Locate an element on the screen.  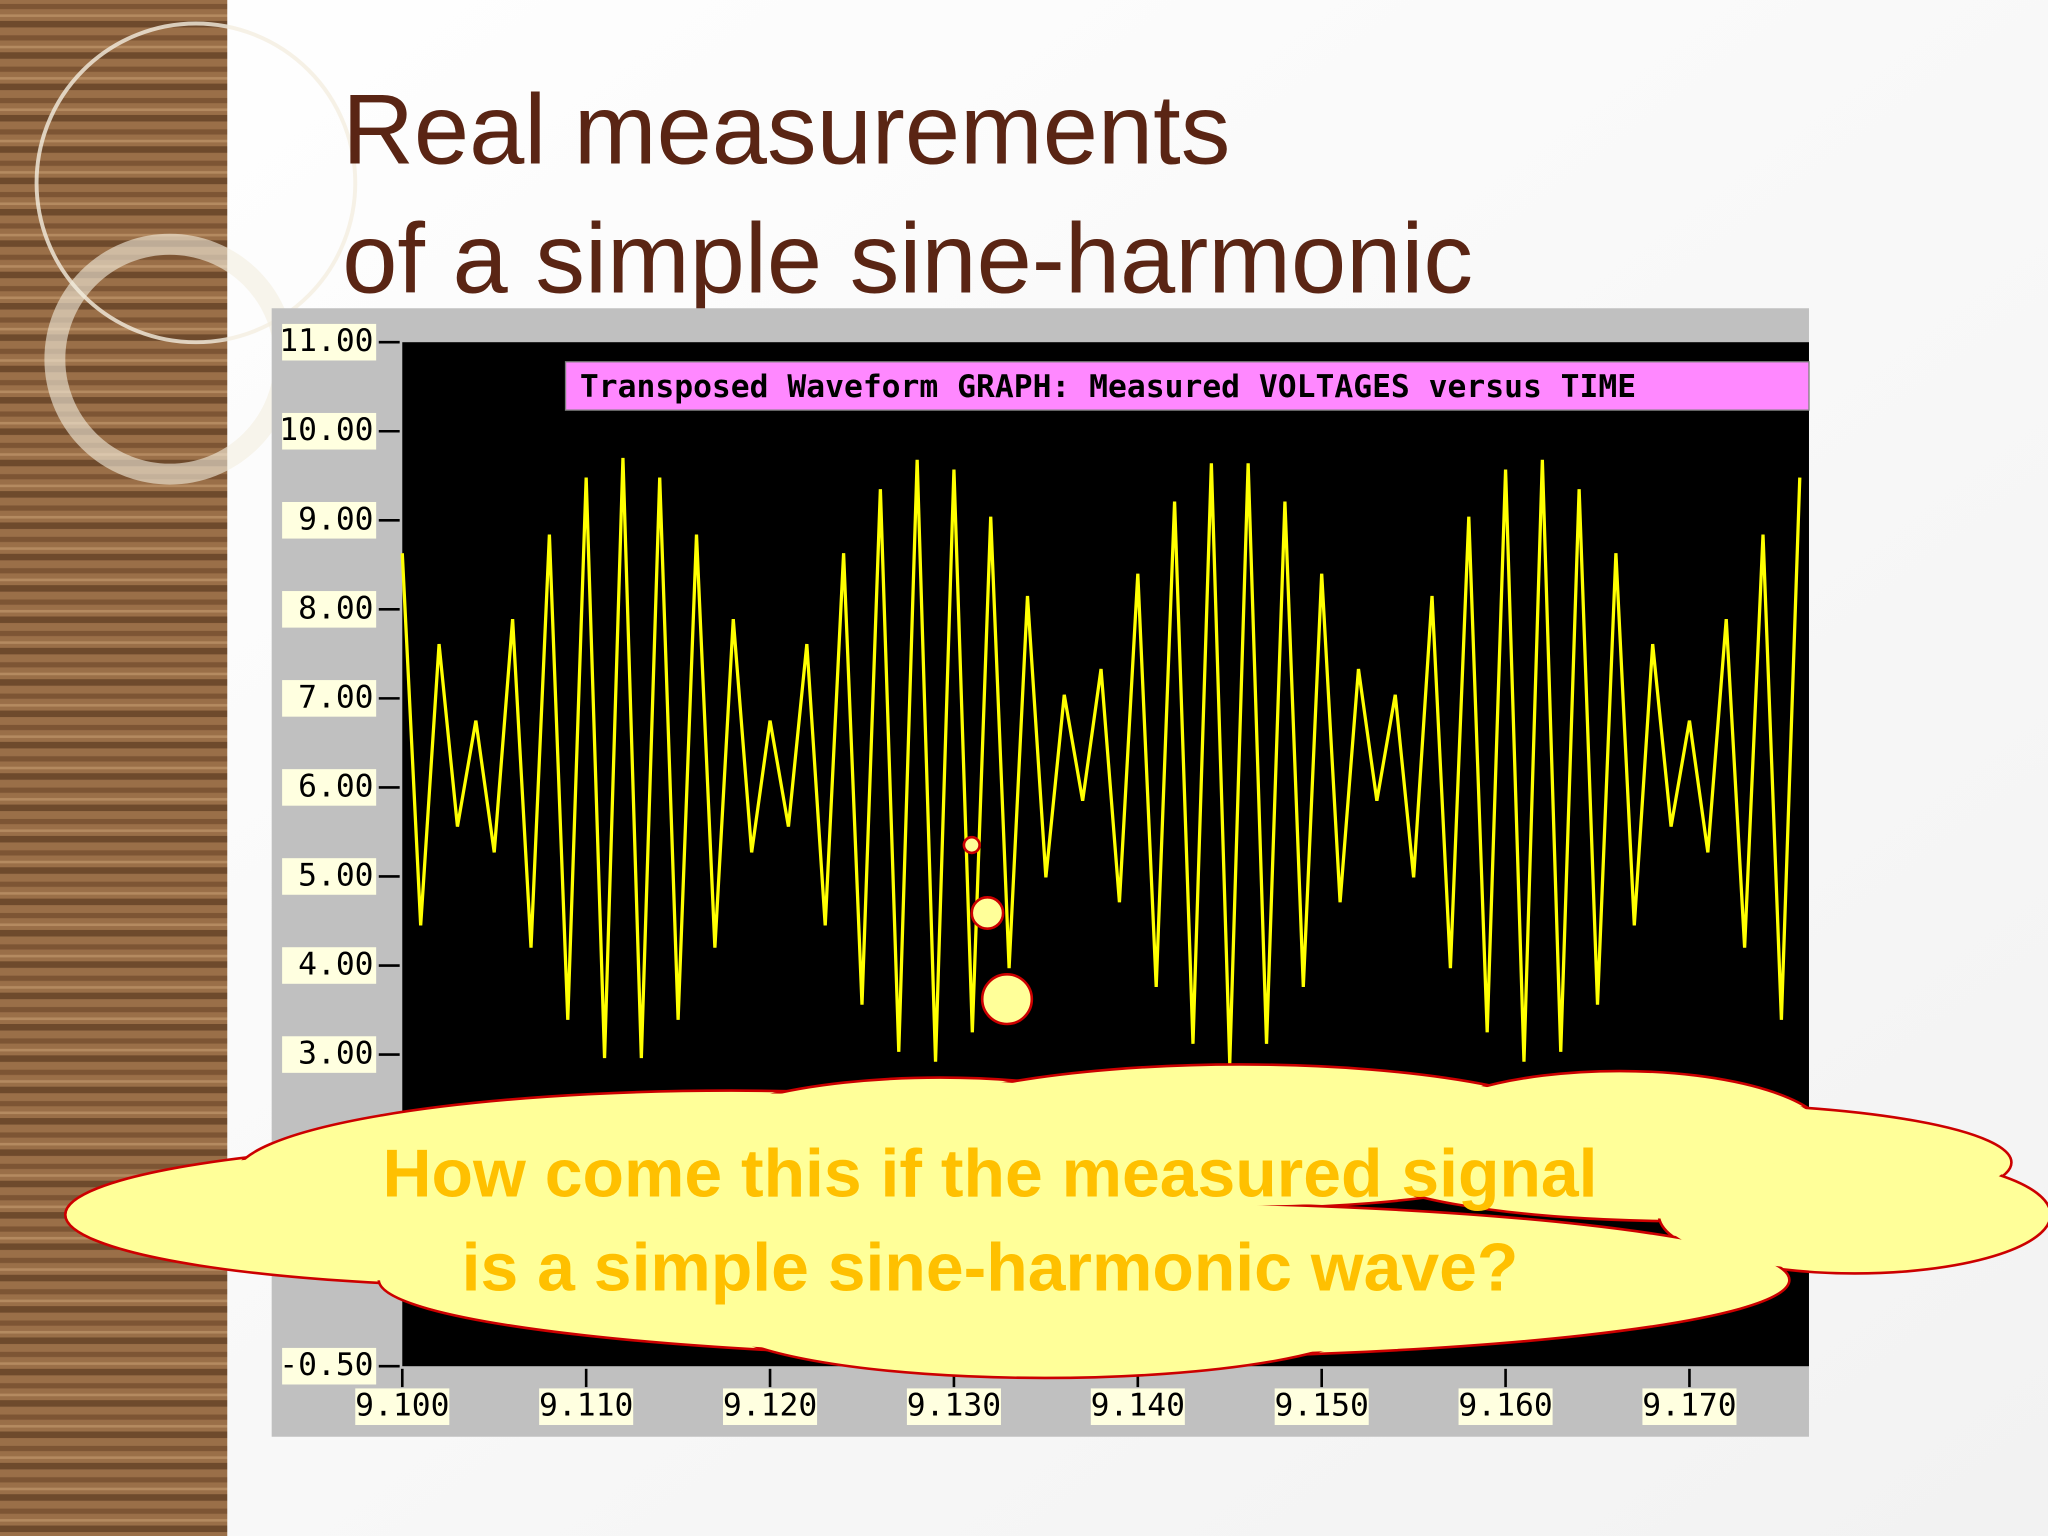
y-tick-label: 7.00 is located at coordinates (335, 697).